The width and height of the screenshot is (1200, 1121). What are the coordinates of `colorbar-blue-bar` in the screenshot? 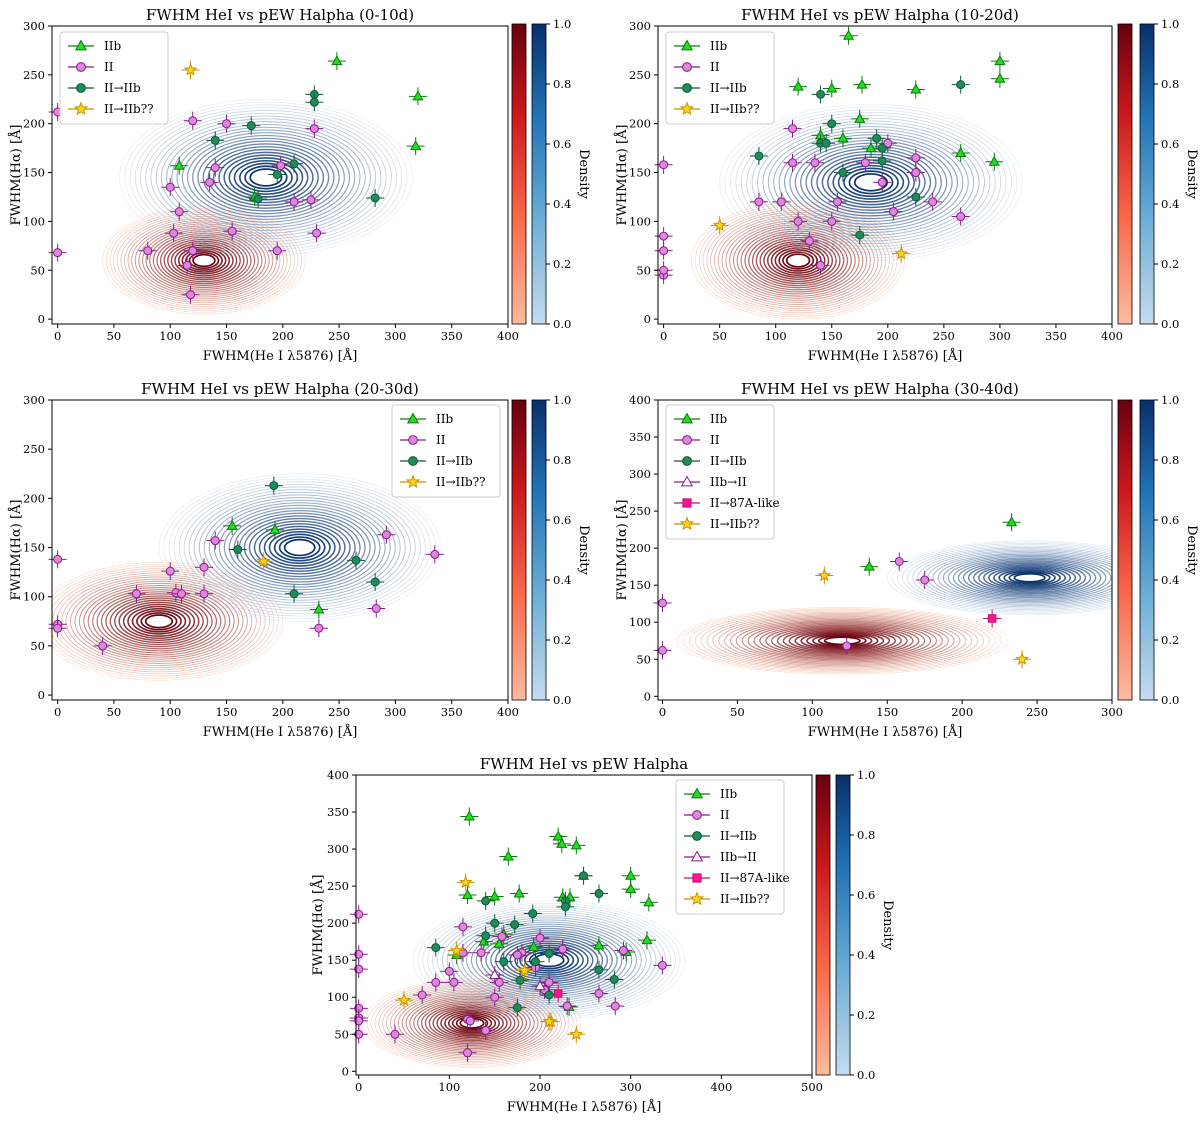 It's located at (539, 550).